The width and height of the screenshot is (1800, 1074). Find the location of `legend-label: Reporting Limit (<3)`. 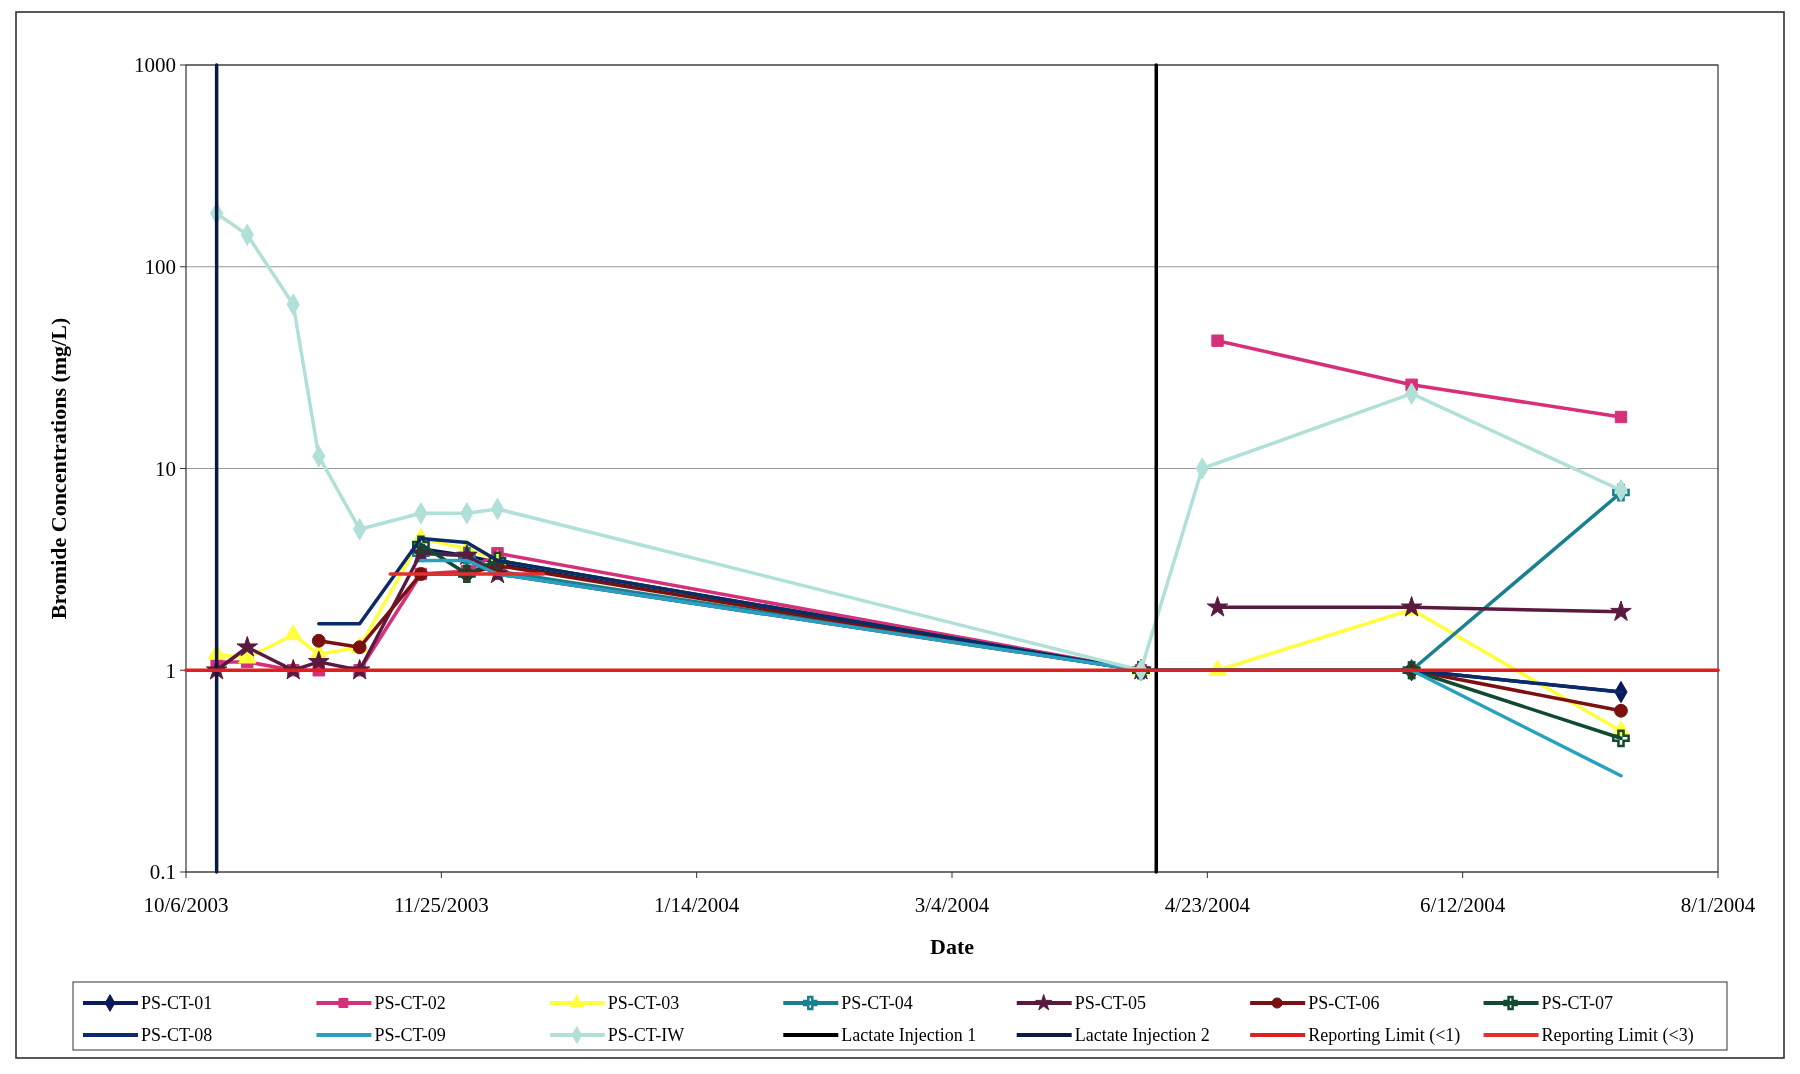

legend-label: Reporting Limit (<3) is located at coordinates (1617, 1036).